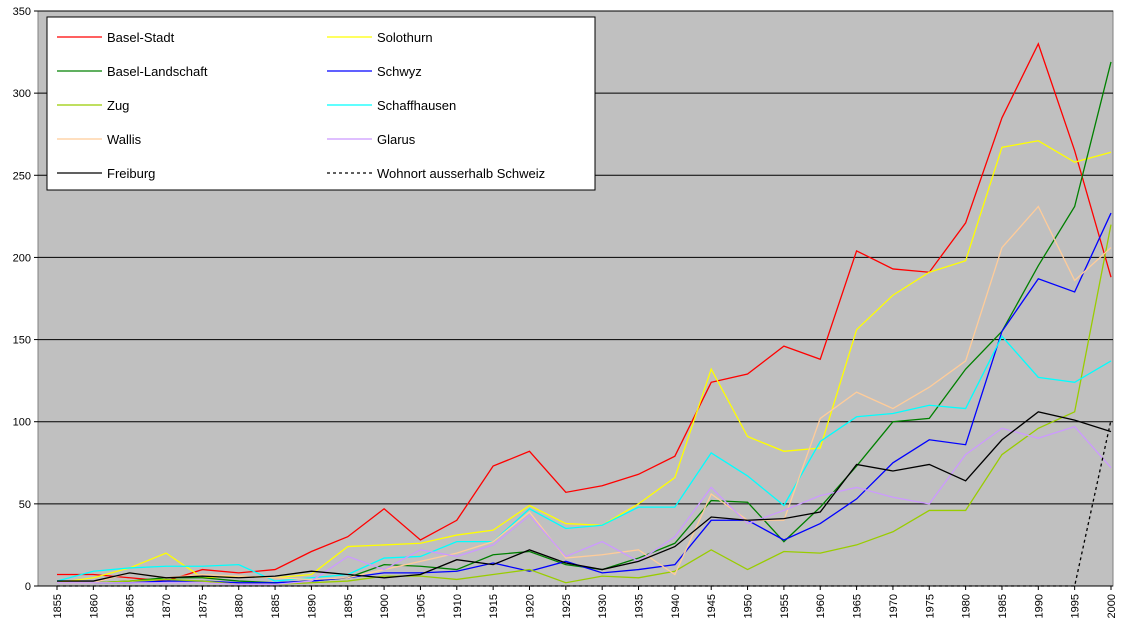 The width and height of the screenshot is (1124, 632). What do you see at coordinates (240, 606) in the screenshot?
I see `x-tick-label: 1880` at bounding box center [240, 606].